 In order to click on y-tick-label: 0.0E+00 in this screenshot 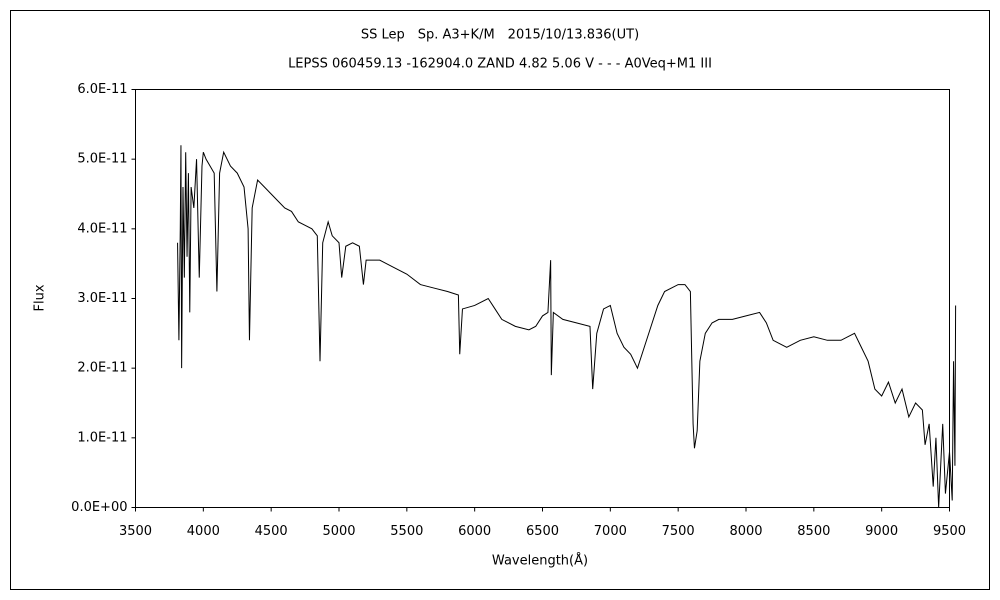, I will do `click(99, 507)`.